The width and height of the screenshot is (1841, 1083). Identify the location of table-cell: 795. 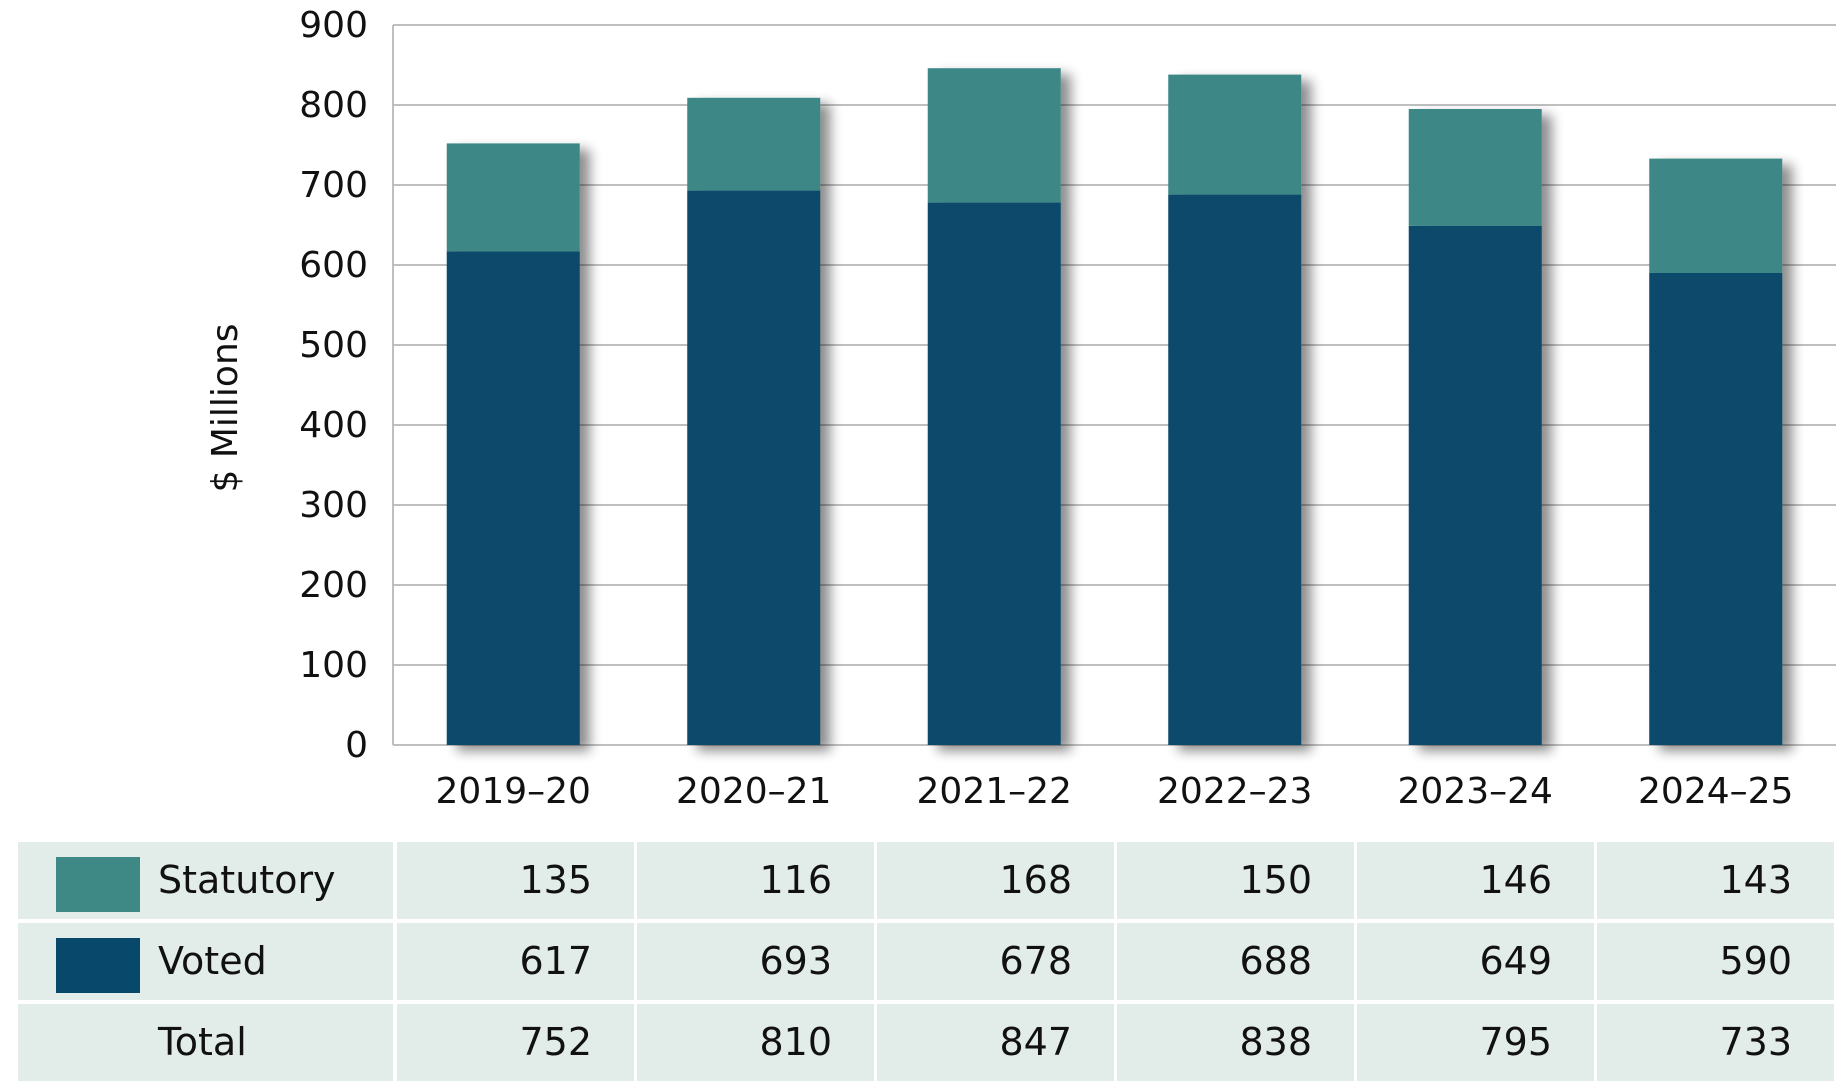
(1475, 1042).